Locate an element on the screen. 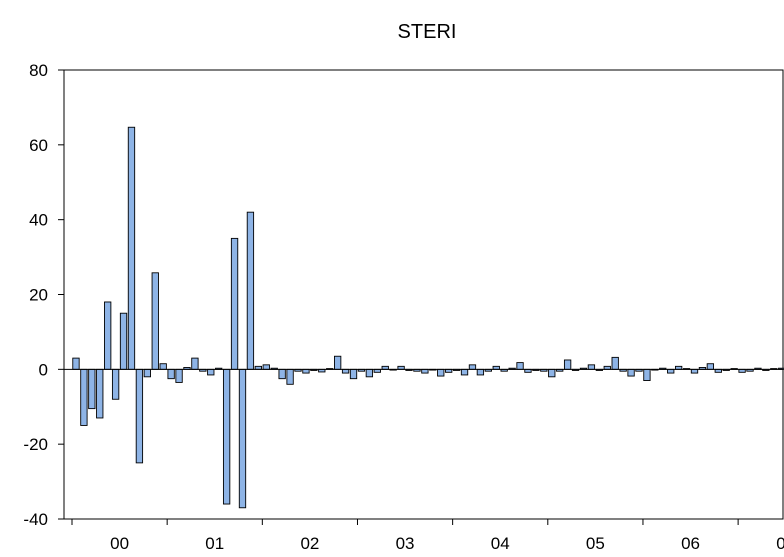  y-tick-label: 20 is located at coordinates (38, 295).